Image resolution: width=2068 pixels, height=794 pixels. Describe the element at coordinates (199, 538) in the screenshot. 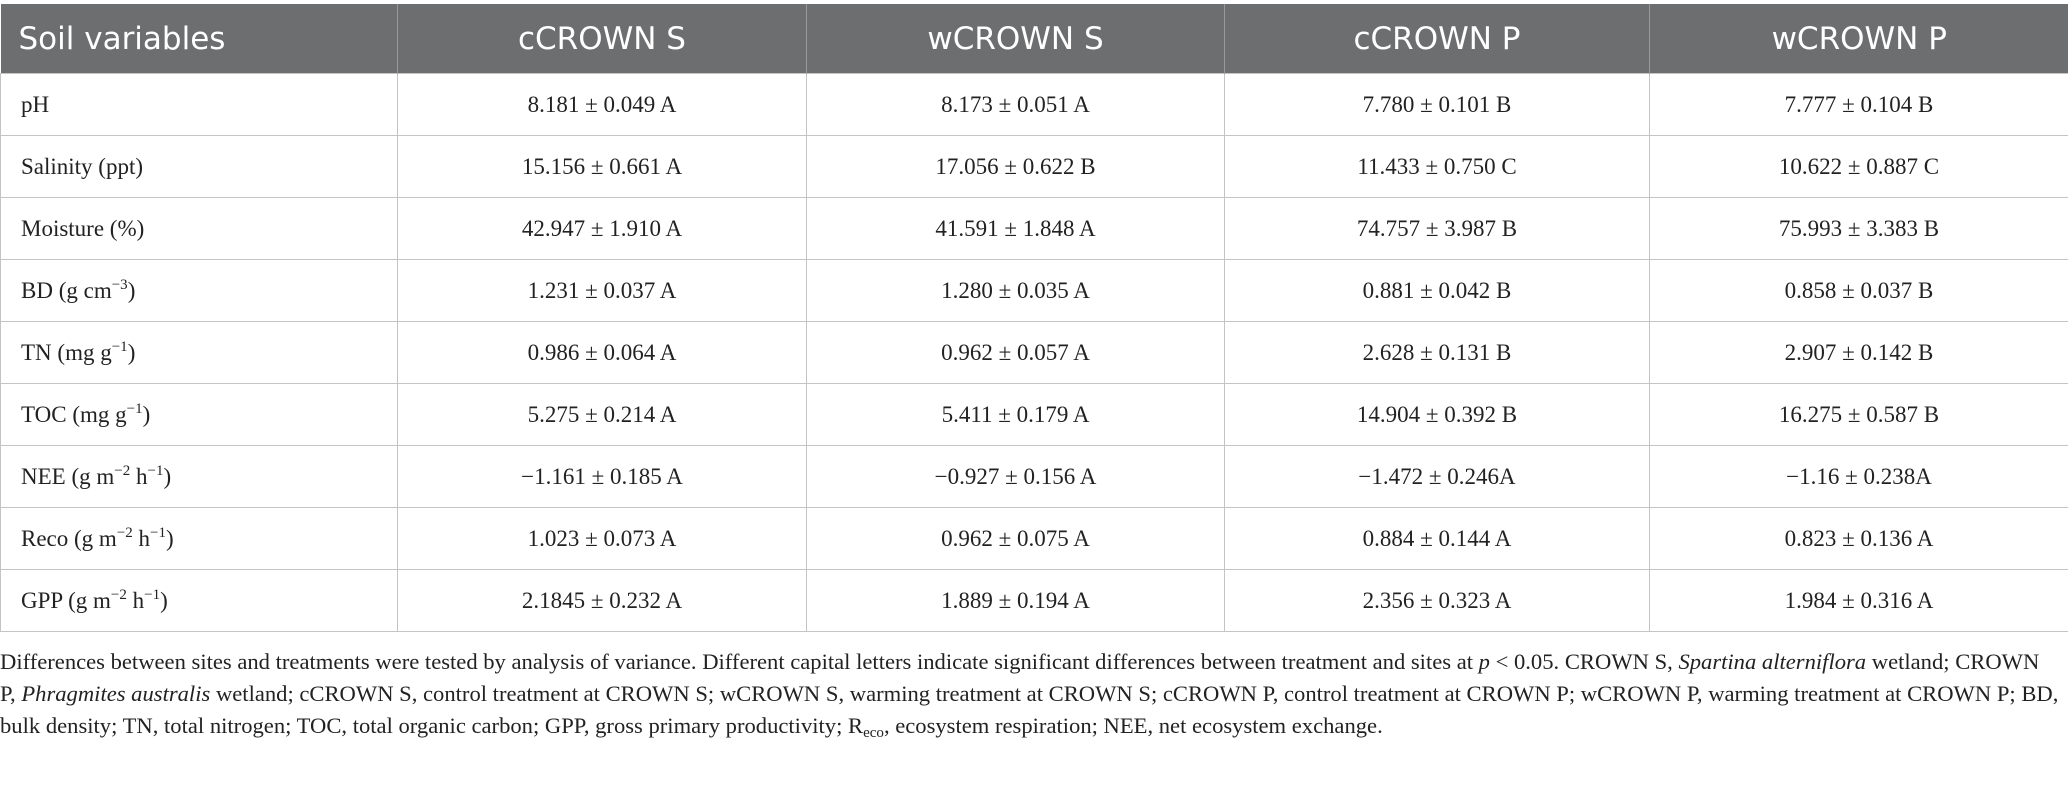

I see `row-label: Reco (g m−2 h−1)` at that location.